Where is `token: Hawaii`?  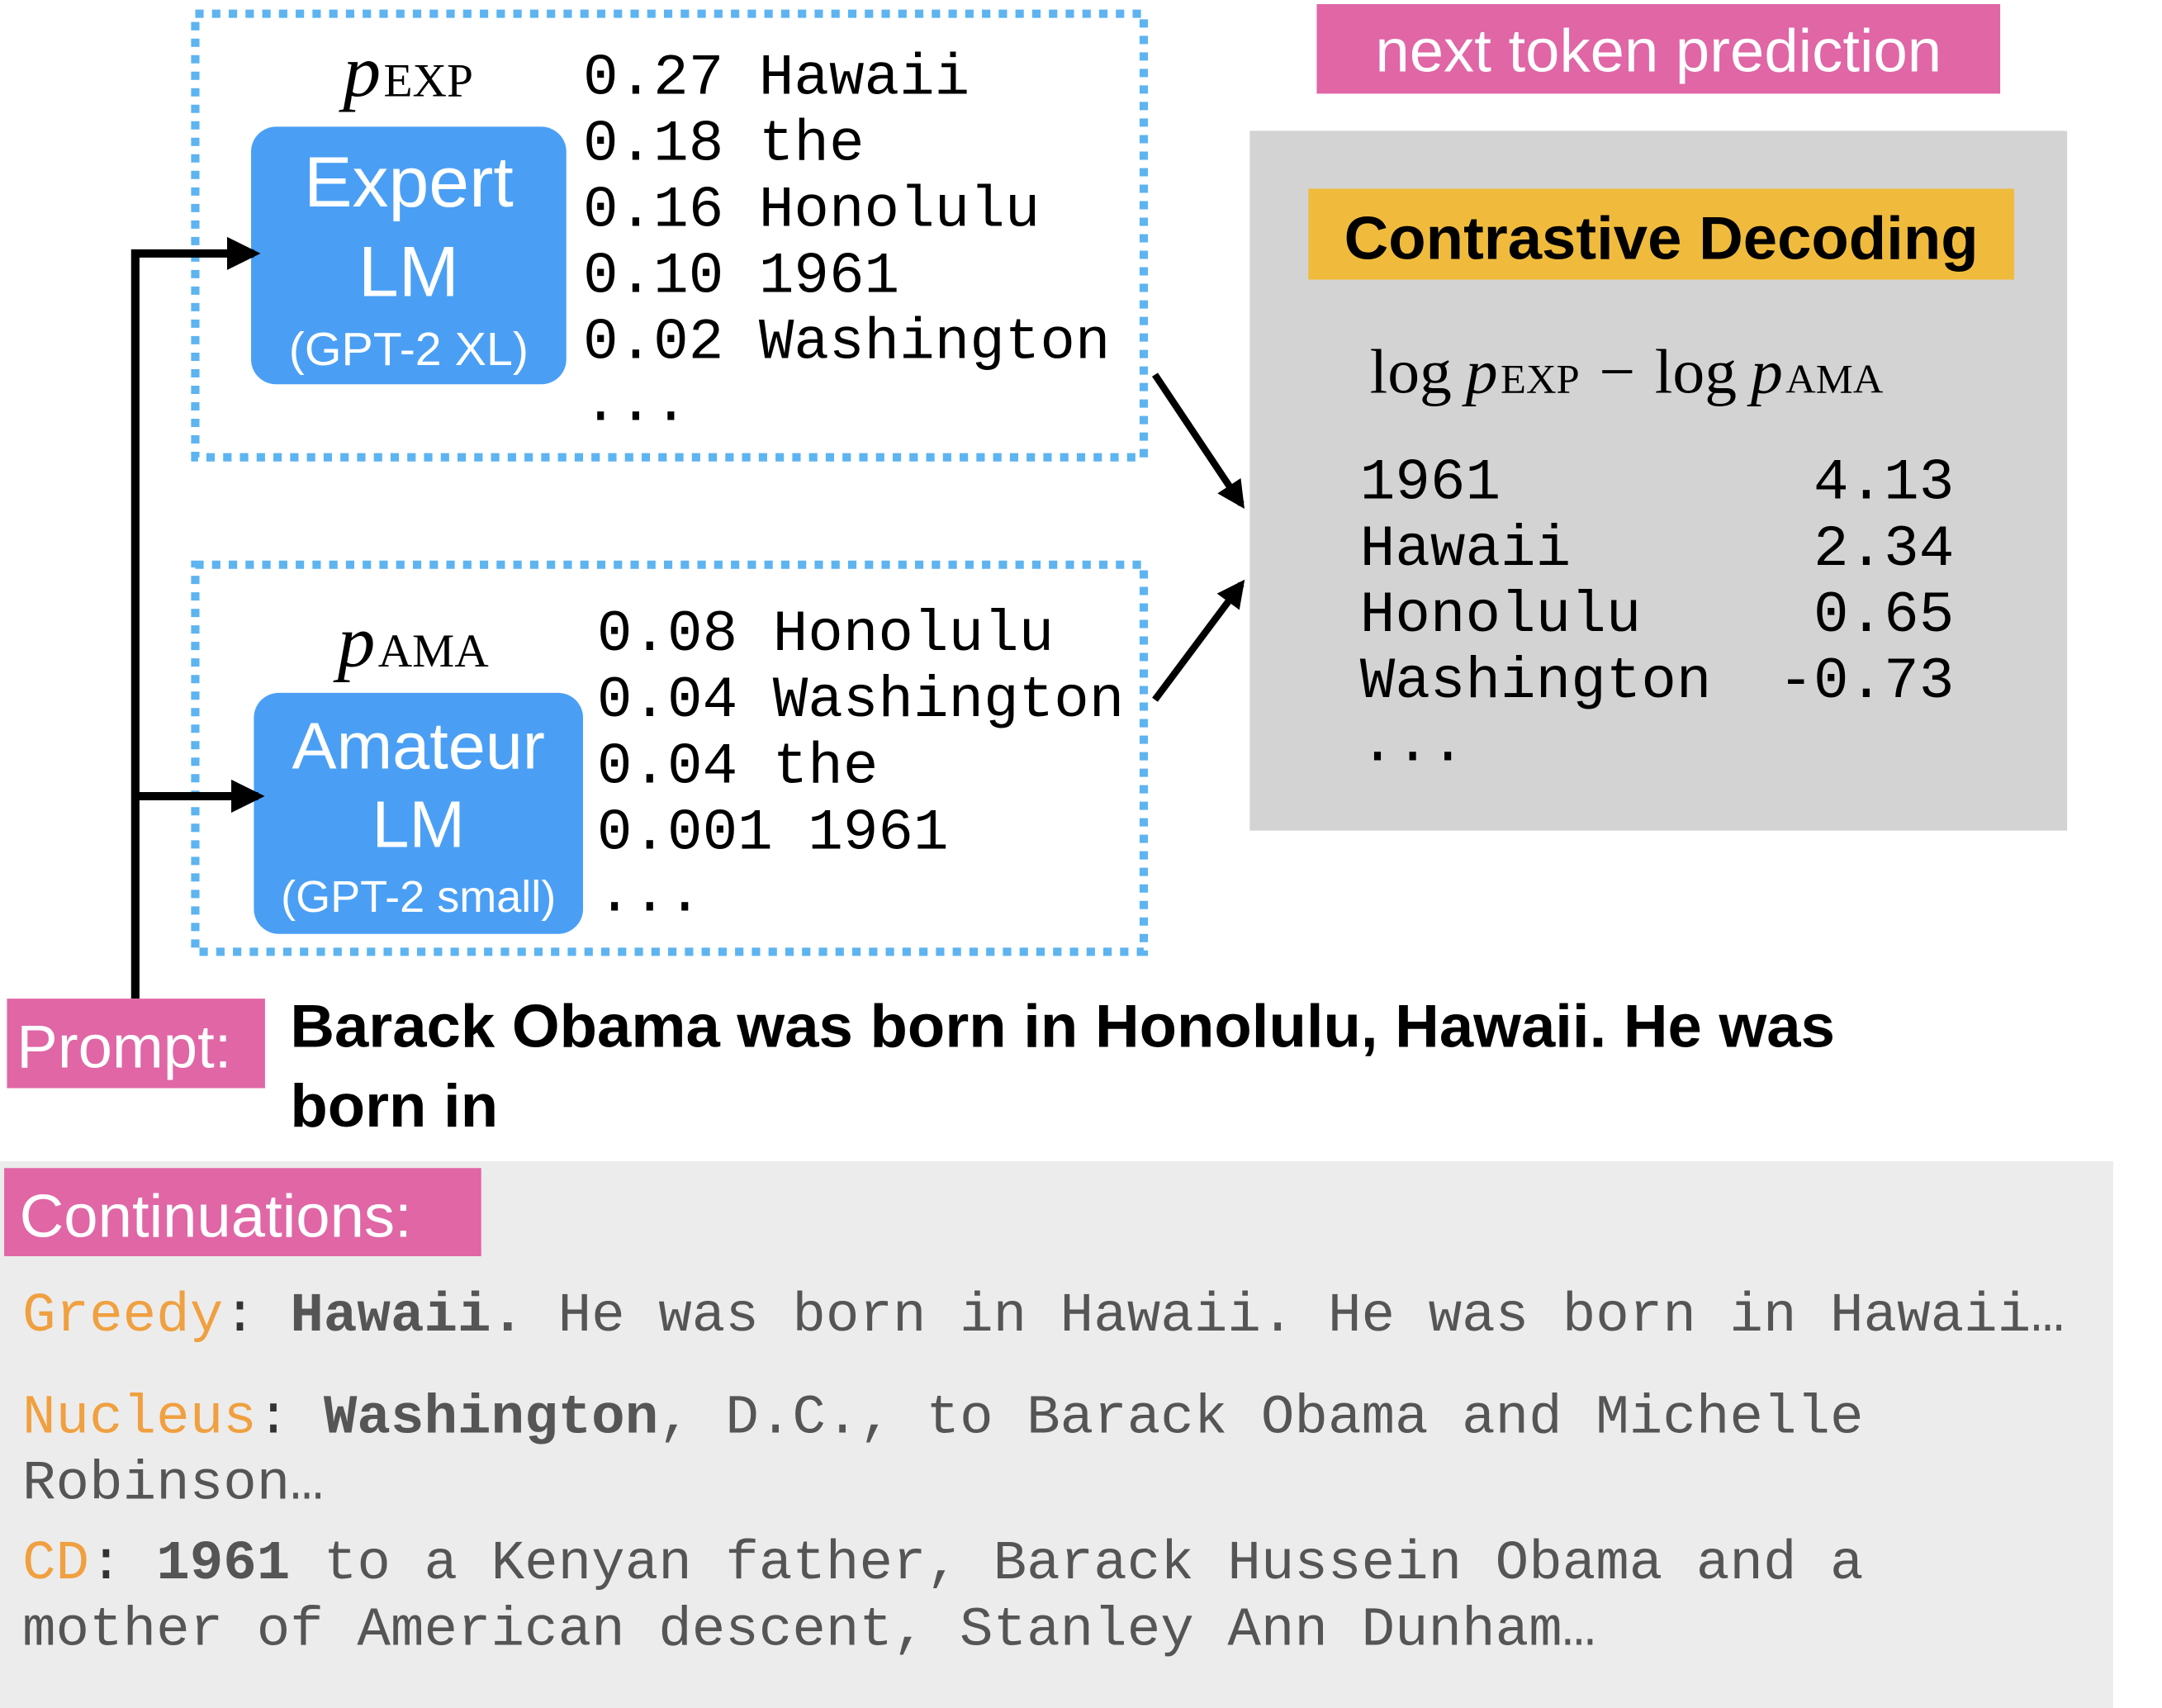 token: Hawaii is located at coordinates (865, 78).